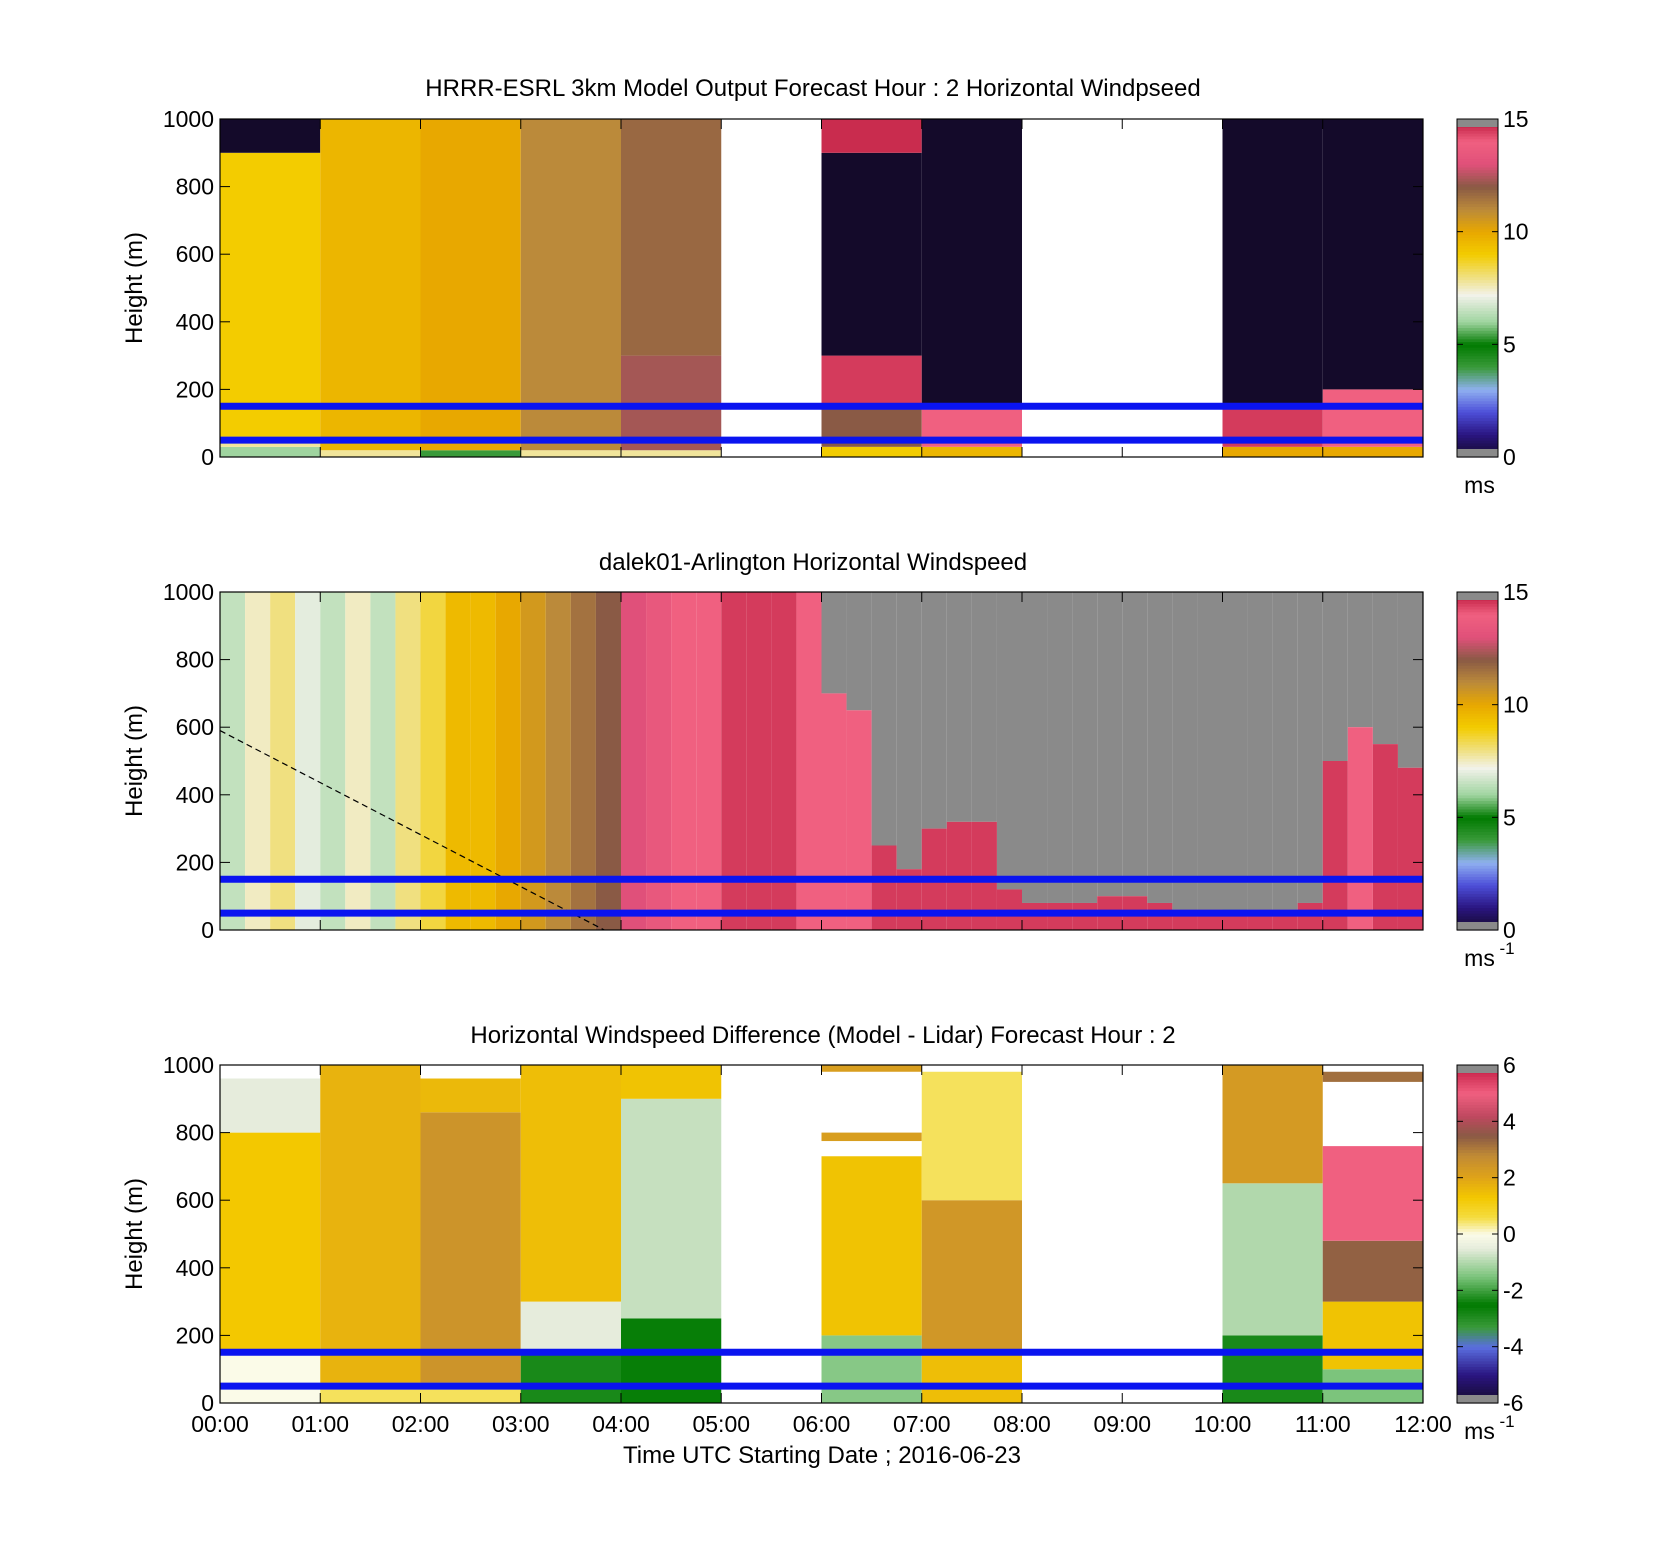 The height and width of the screenshot is (1561, 1680). What do you see at coordinates (1509, 1234) in the screenshot?
I see `colorbar-tick-label: 0` at bounding box center [1509, 1234].